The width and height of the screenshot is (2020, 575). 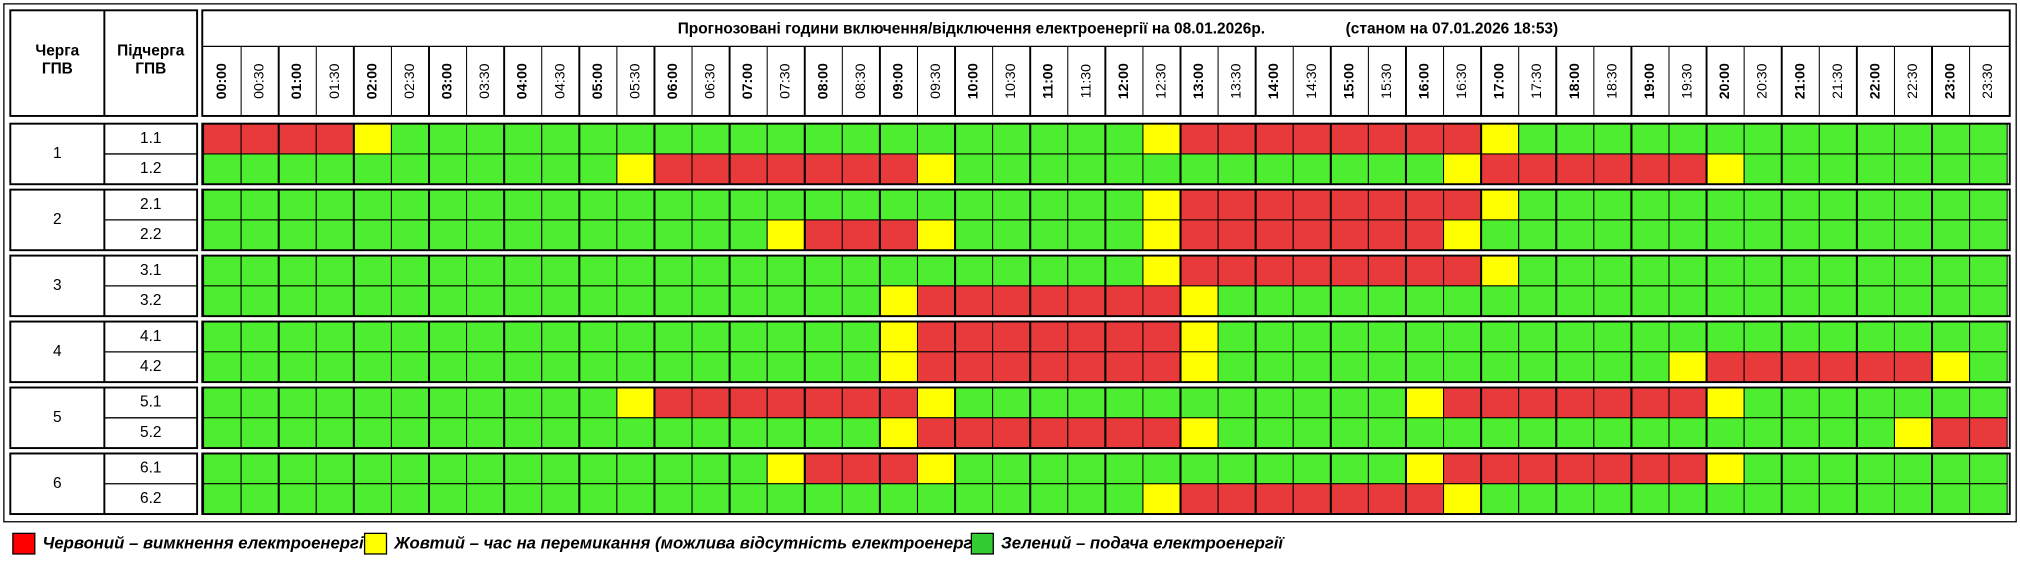 I want to click on time-label: 04:00, so click(x=523, y=81).